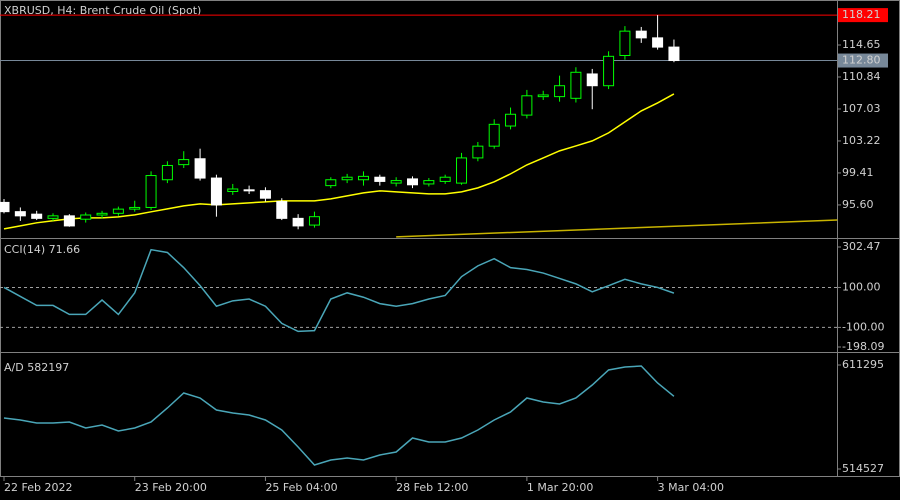 The height and width of the screenshot is (500, 900). I want to click on y-tick-label: 103.22, so click(861, 140).